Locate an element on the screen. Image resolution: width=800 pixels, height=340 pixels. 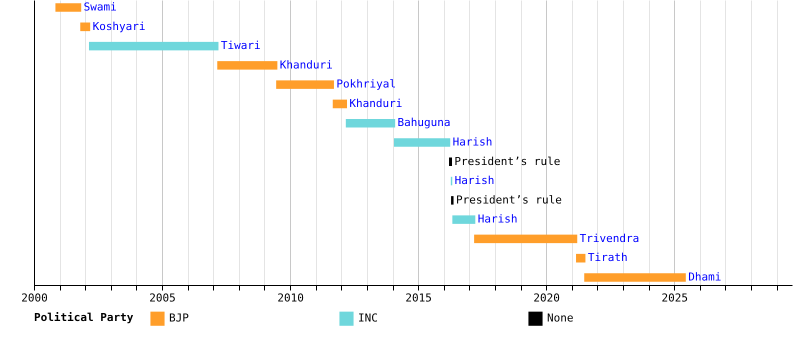
legend-label: BJP is located at coordinates (179, 318).